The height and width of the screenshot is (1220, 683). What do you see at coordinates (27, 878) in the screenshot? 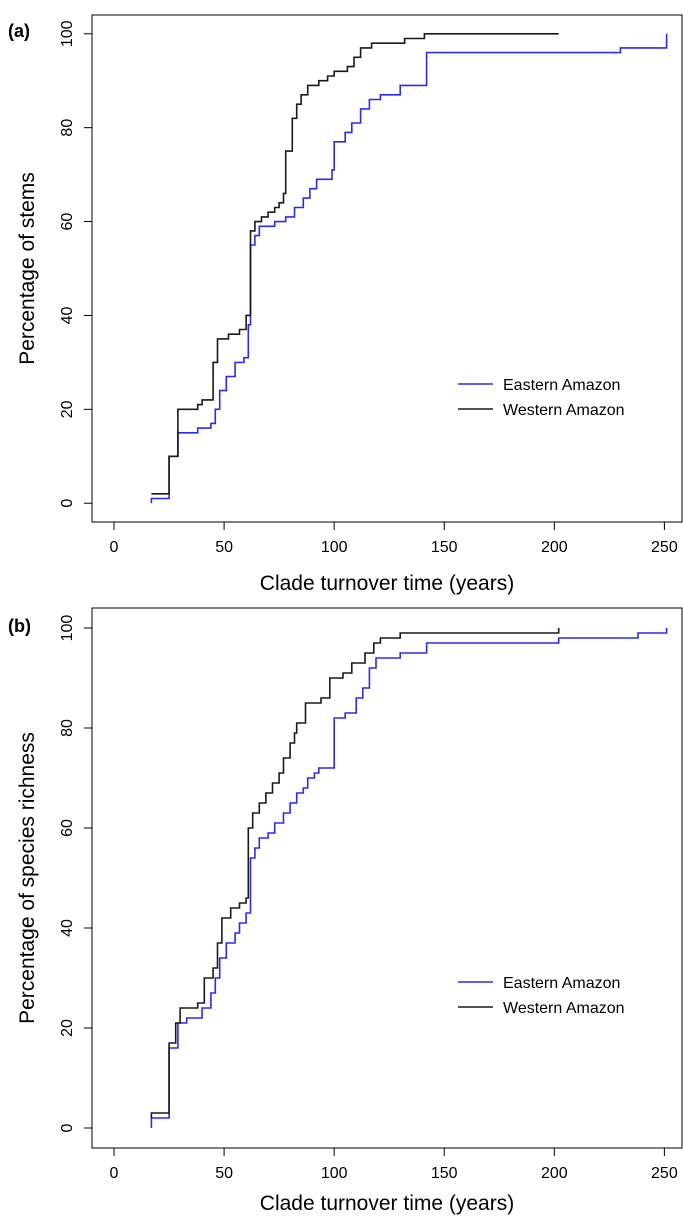
I see `y-axis-label: Percentage of species richness` at bounding box center [27, 878].